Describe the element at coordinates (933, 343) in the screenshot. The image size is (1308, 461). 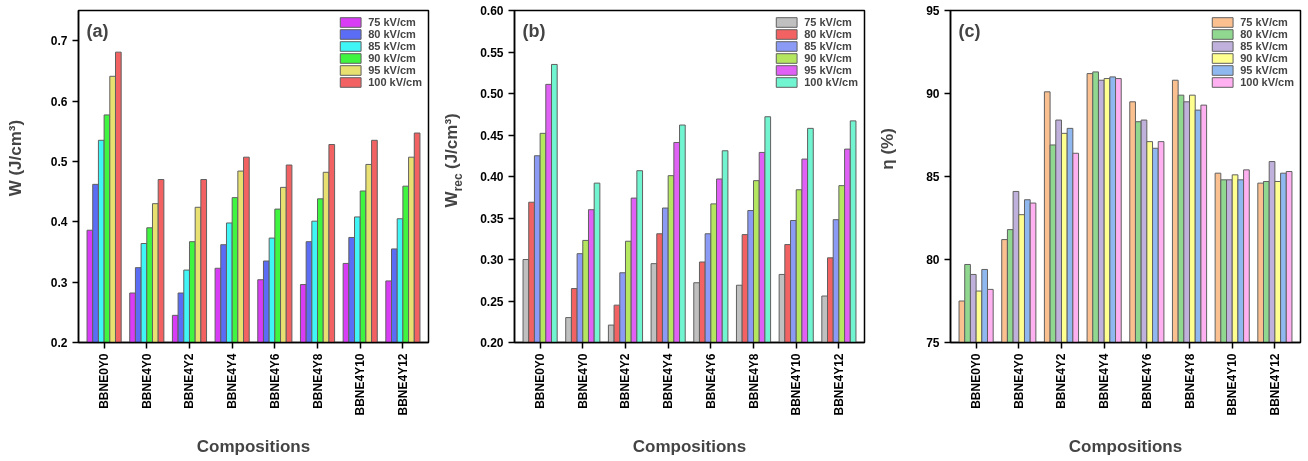
I see `y-tick-label: 75` at that location.